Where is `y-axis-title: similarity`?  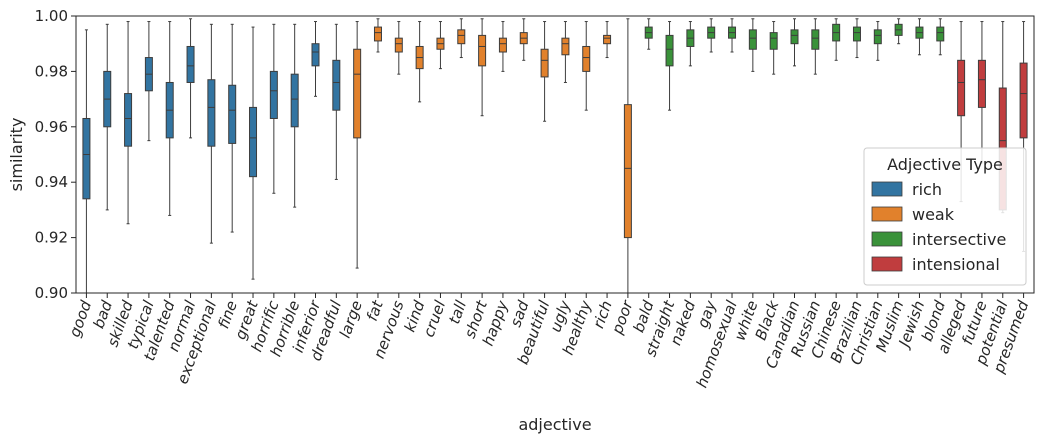
y-axis-title: similarity is located at coordinates (16, 155).